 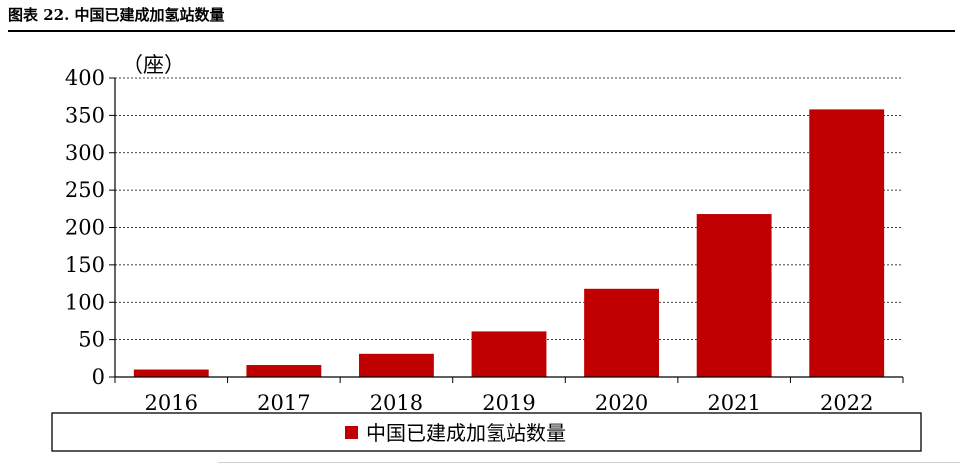 I want to click on y-tick-label: 100, so click(x=85, y=302).